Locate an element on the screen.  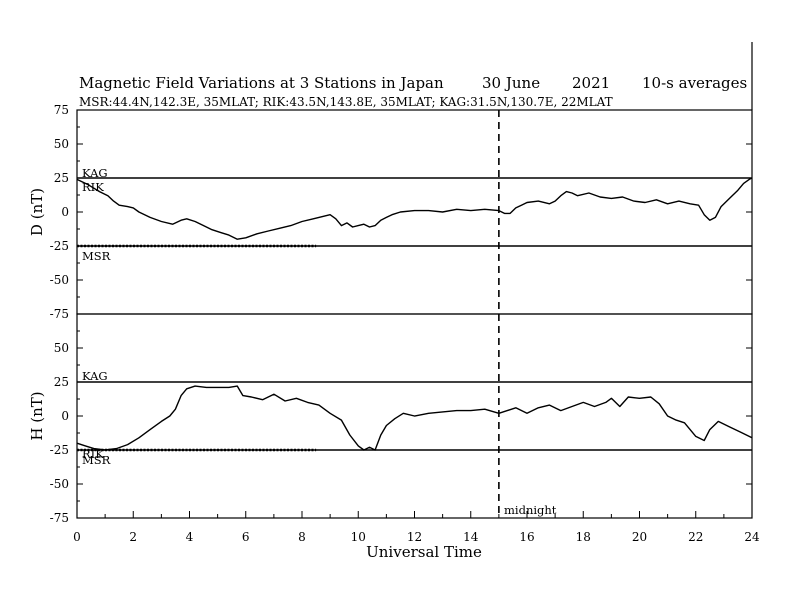
h-series-rik is located at coordinates (414, 418).